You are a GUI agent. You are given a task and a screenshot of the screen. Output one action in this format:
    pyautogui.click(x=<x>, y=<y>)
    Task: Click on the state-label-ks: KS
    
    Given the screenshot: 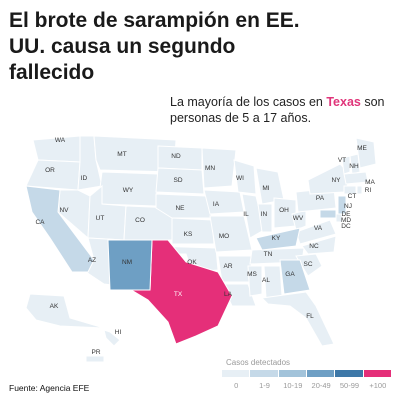 What is the action you would take?
    pyautogui.click(x=188, y=234)
    